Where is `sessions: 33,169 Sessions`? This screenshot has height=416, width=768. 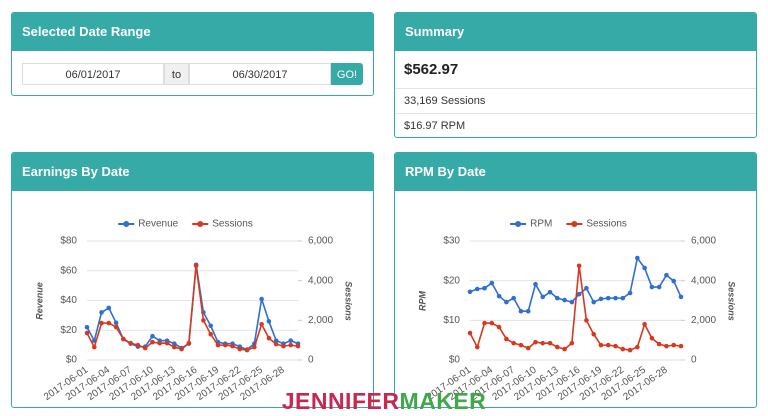 sessions: 33,169 Sessions is located at coordinates (575, 101).